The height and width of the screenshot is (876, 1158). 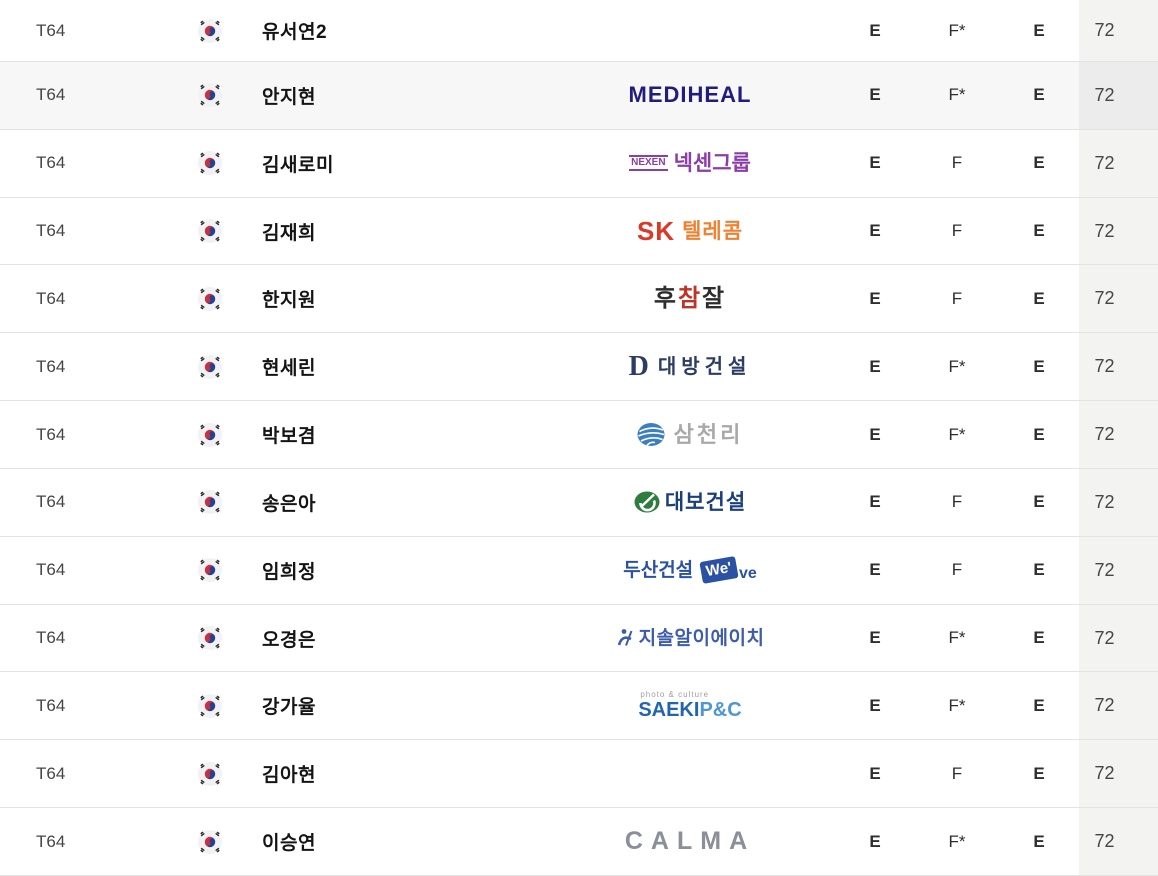 I want to click on leaderboard-row: T64 이승연 CALMA E F*, so click(x=579, y=842).